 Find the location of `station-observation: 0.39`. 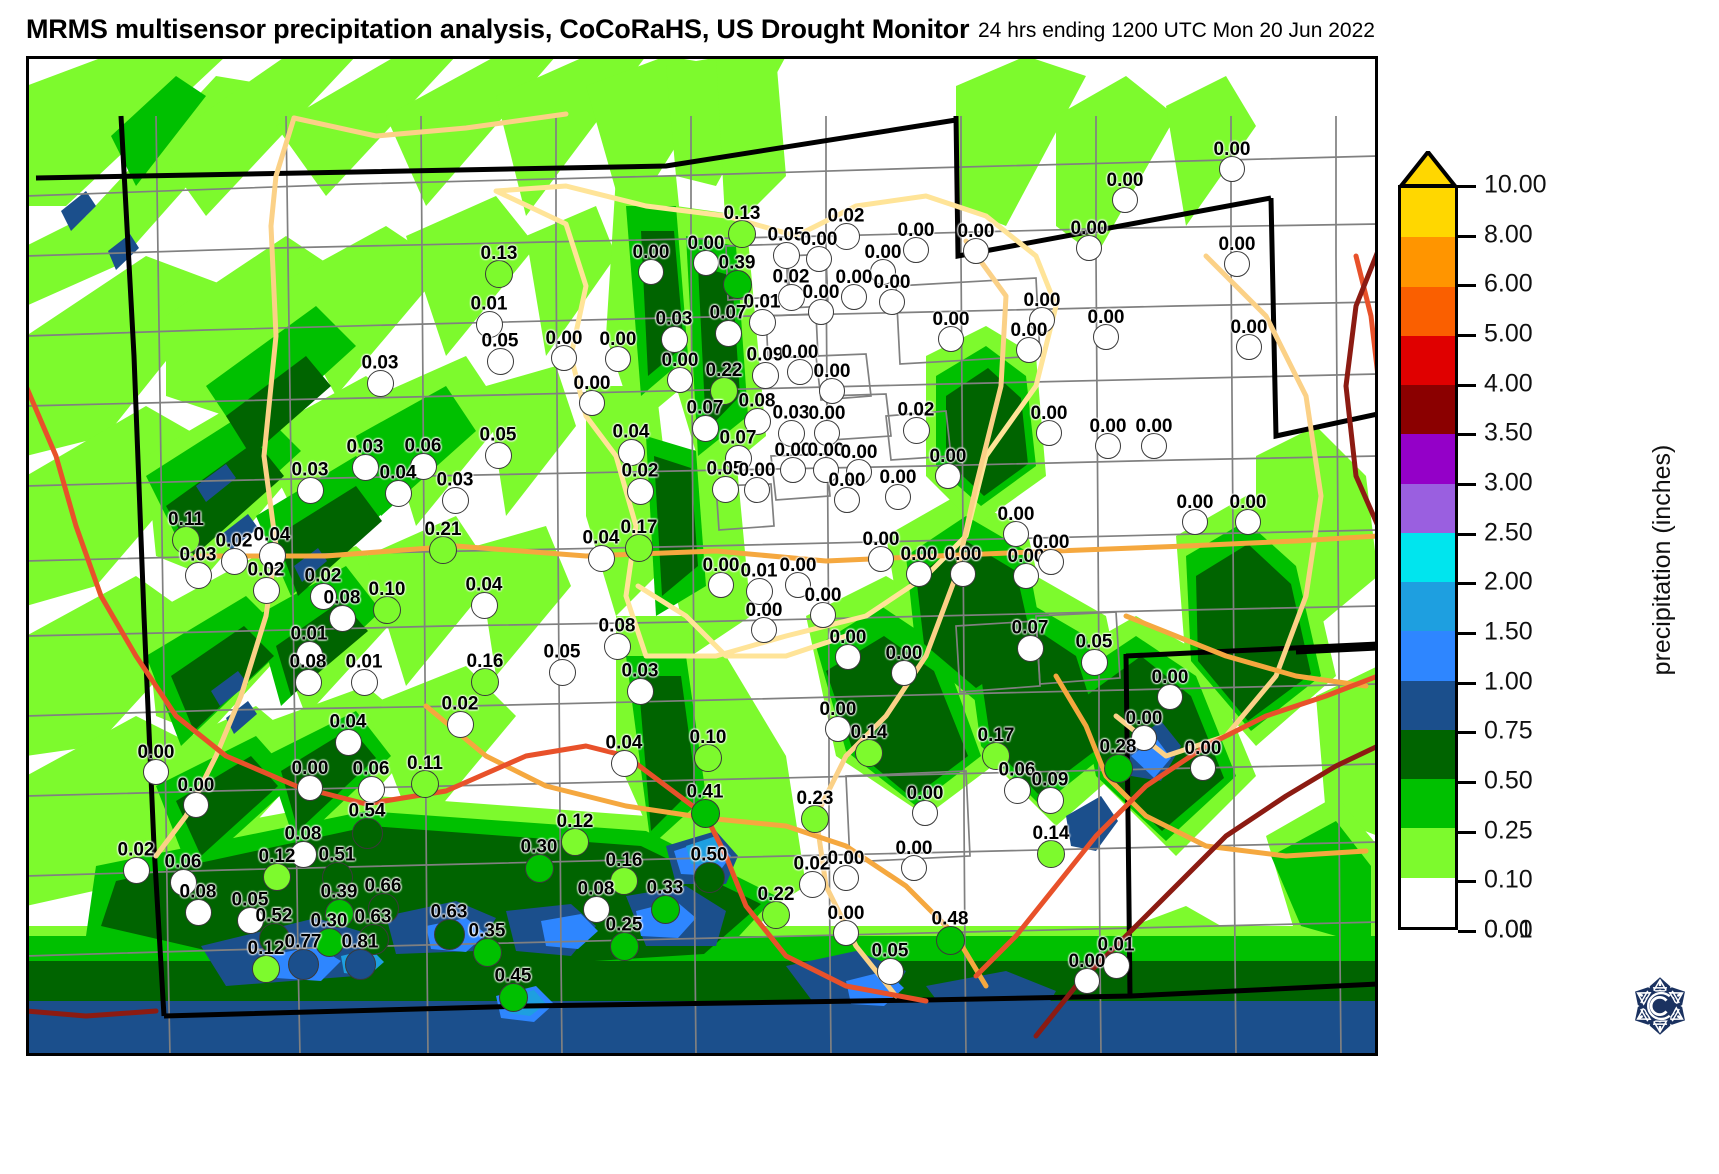

station-observation: 0.39 is located at coordinates (737, 276).